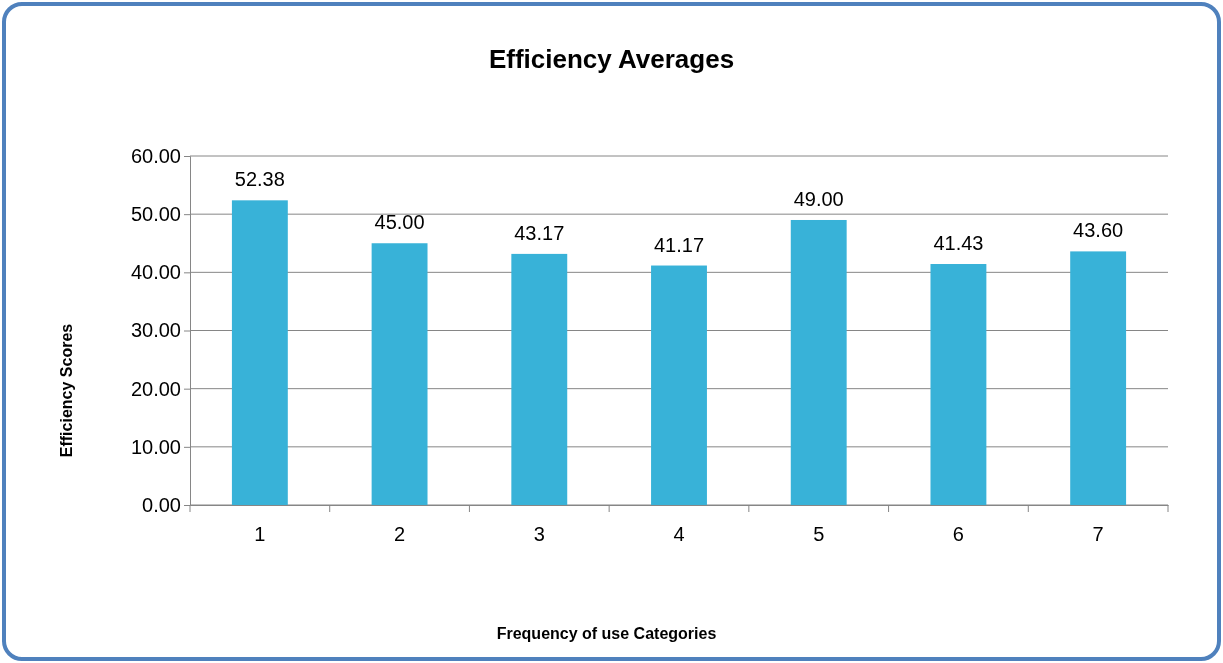  Describe the element at coordinates (155, 272) in the screenshot. I see `y-tick-label: 40.00` at that location.